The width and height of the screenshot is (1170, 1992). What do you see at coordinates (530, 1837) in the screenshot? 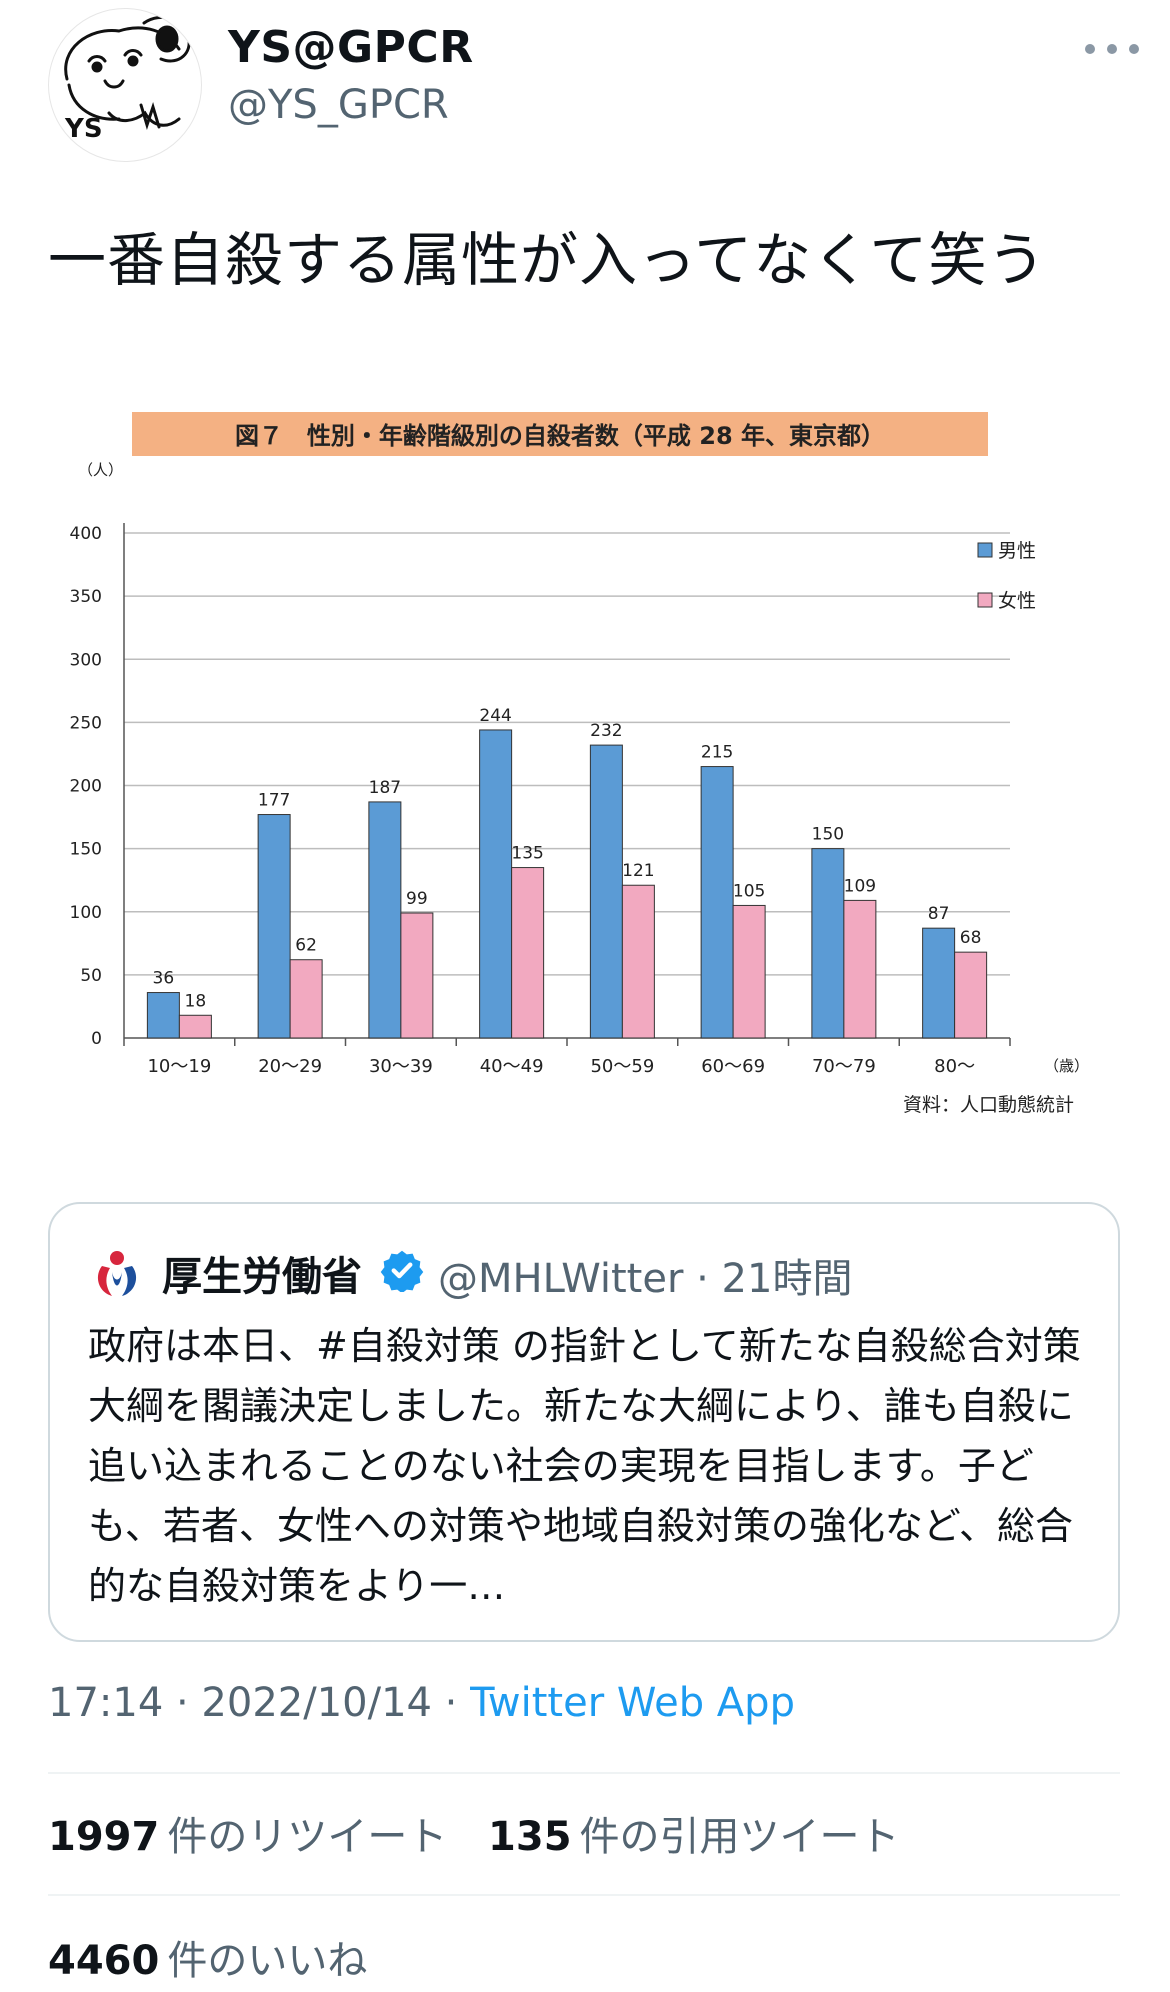
I see `quote-count: 135` at bounding box center [530, 1837].